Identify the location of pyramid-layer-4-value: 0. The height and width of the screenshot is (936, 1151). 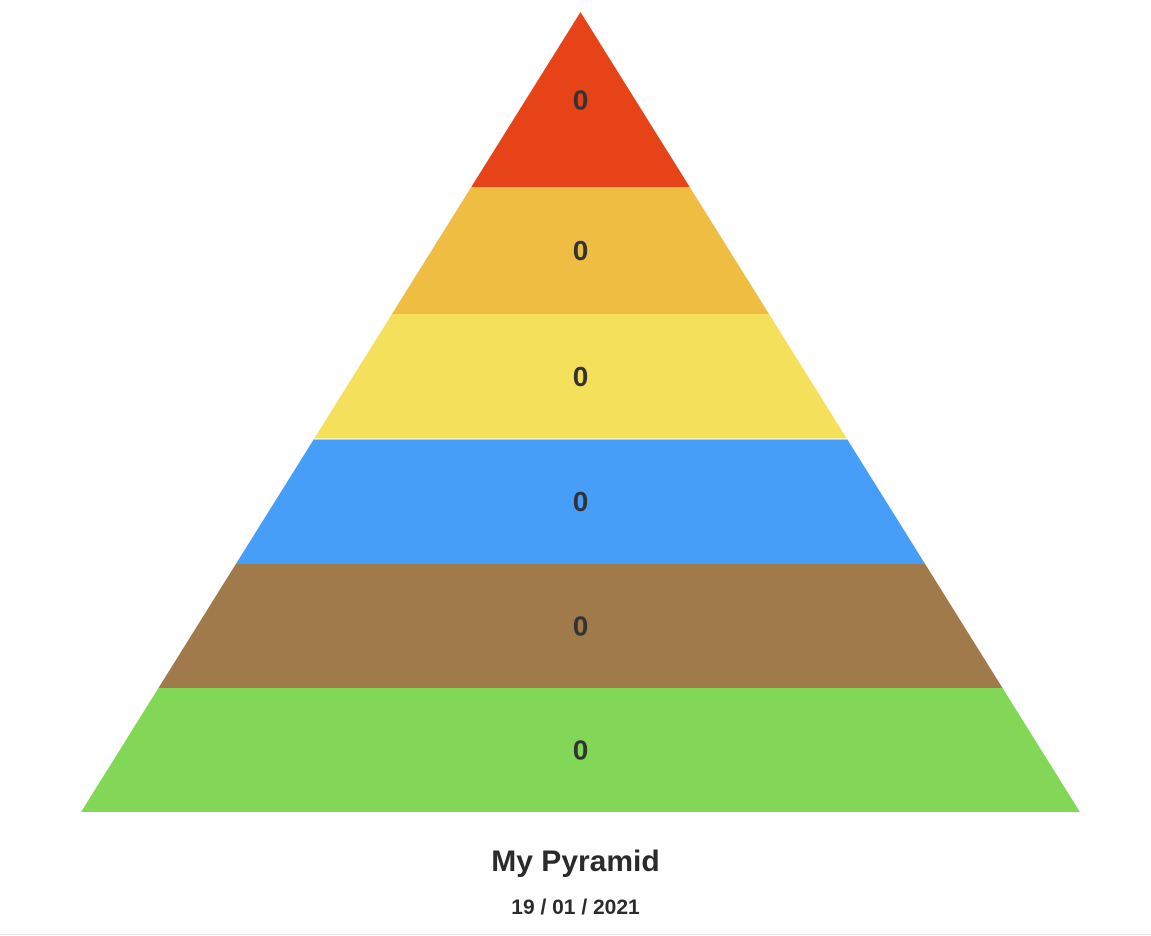
(581, 501).